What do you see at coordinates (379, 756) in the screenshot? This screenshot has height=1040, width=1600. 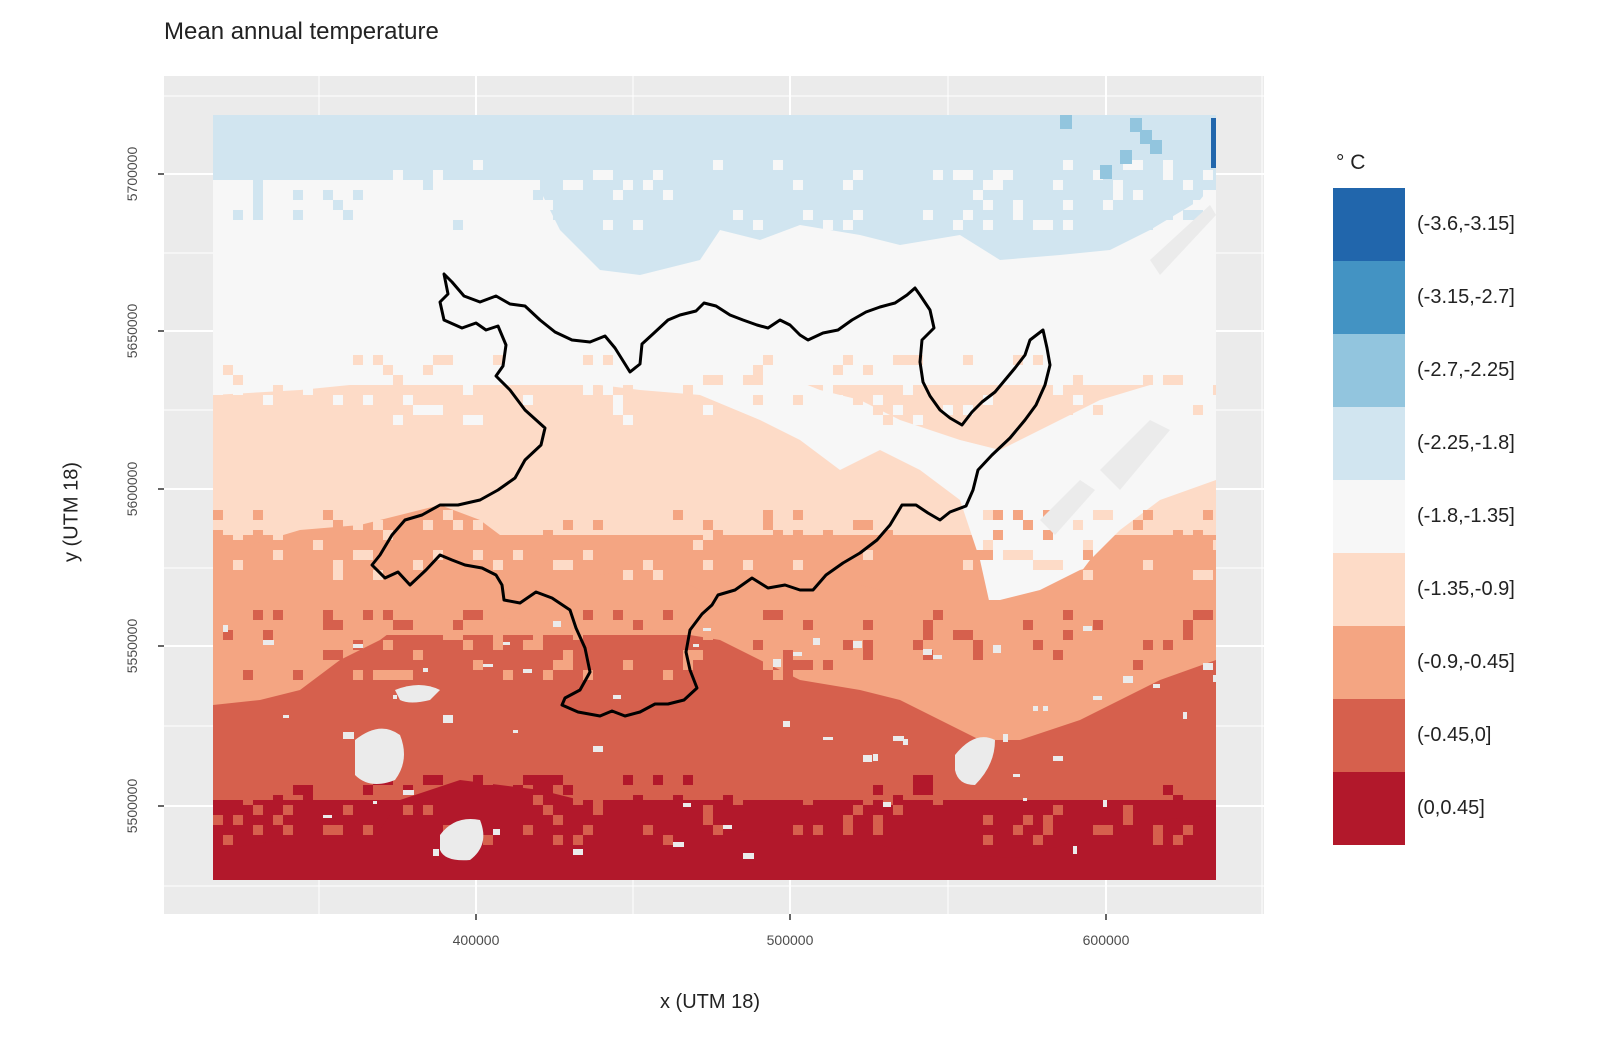 I see `lake-large-west` at bounding box center [379, 756].